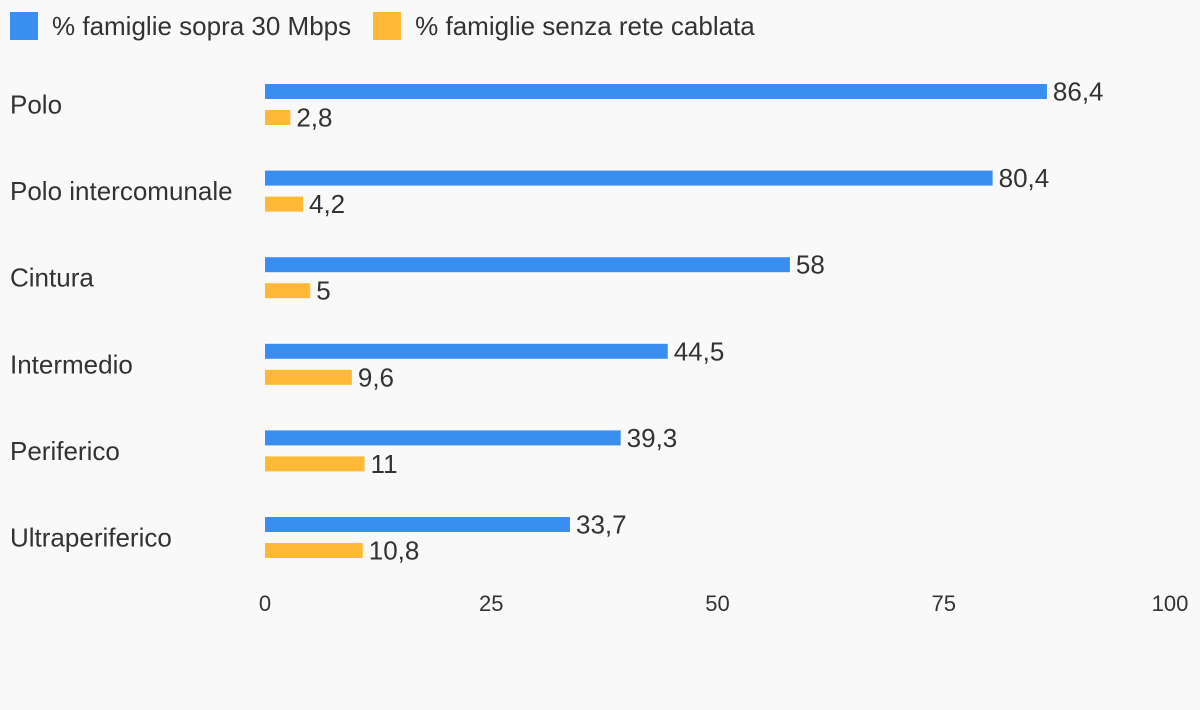 Image resolution: width=1200 pixels, height=710 pixels. Describe the element at coordinates (810, 265) in the screenshot. I see `data-label: 58` at that location.